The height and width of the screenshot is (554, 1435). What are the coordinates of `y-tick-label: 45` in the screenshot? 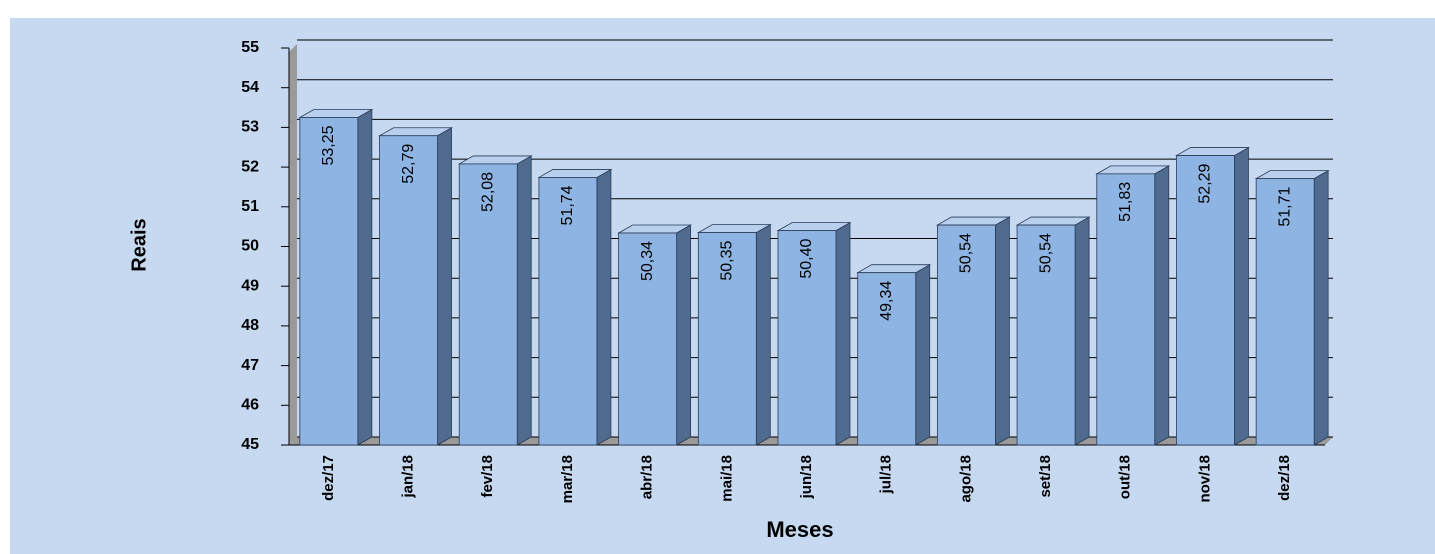 It's located at (250, 444).